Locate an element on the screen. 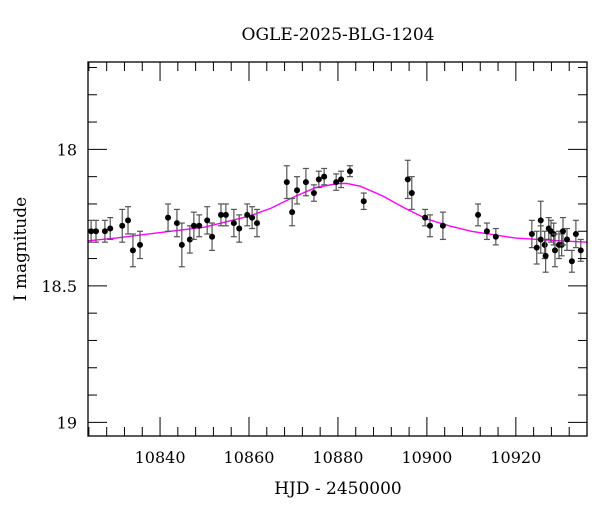 Image resolution: width=600 pixels, height=512 pixels. y-tick-label: 19 is located at coordinates (67, 422).